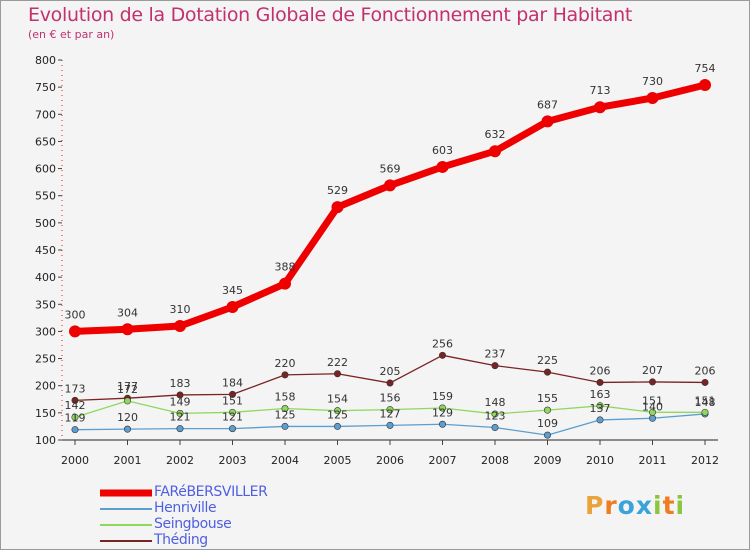 The image size is (750, 550). What do you see at coordinates (45, 250) in the screenshot?
I see `y-tick-label: 450` at bounding box center [45, 250].